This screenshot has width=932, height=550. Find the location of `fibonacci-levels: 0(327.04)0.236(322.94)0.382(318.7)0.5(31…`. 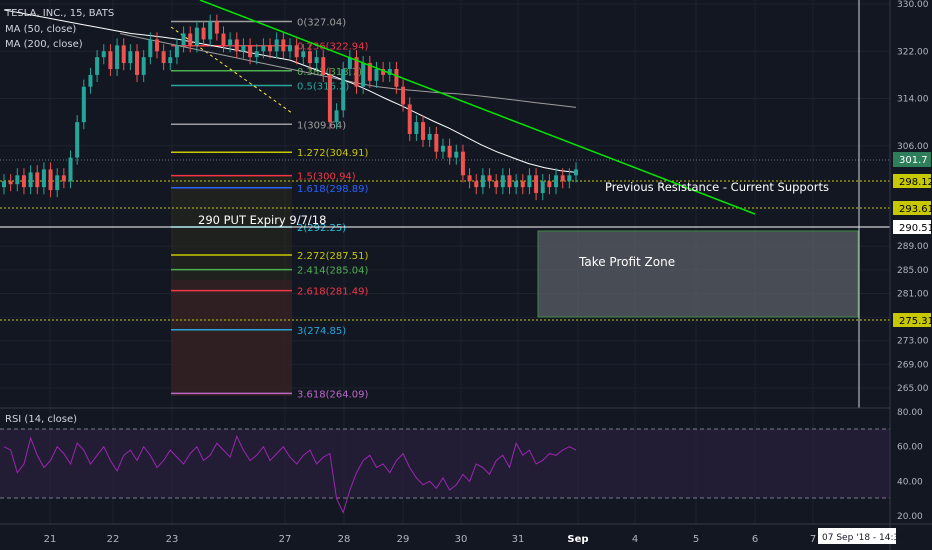

fibonacci-levels: 0(327.04)0.236(322.94)0.382(318.7)0.5(31… is located at coordinates (270, 208).